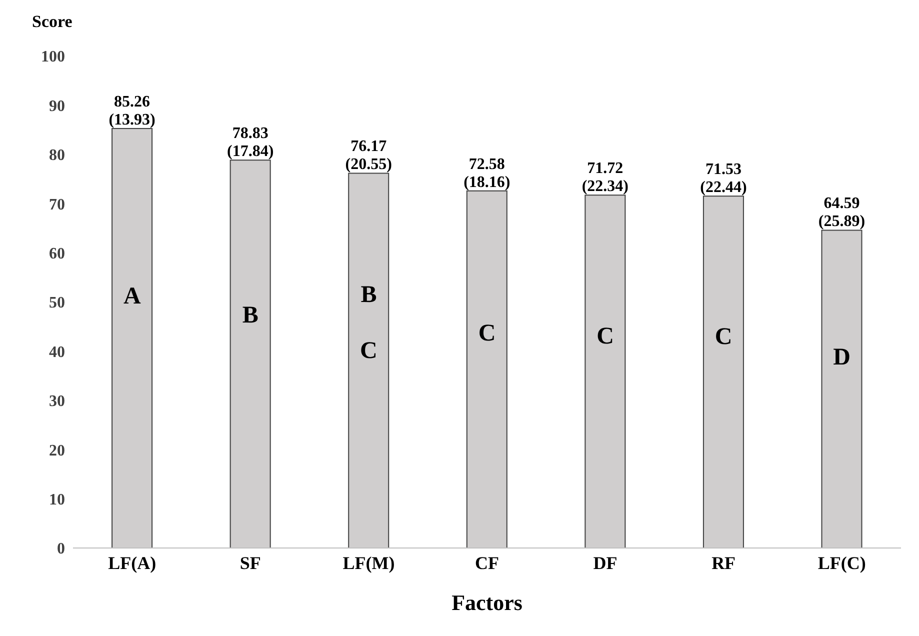  Describe the element at coordinates (487, 602) in the screenshot. I see `x-axis-title: Factors` at that location.